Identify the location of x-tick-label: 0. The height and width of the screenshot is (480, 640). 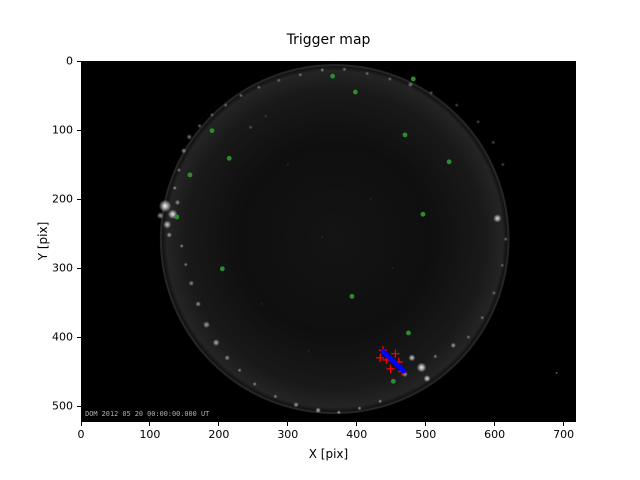
(81, 434).